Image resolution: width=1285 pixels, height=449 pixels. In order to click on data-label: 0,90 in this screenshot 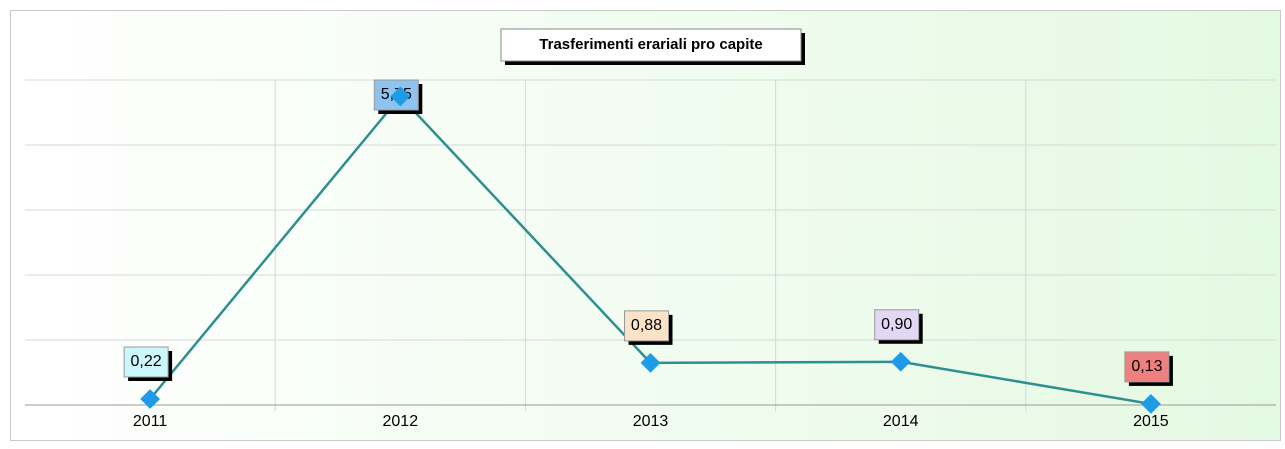, I will do `click(896, 324)`.